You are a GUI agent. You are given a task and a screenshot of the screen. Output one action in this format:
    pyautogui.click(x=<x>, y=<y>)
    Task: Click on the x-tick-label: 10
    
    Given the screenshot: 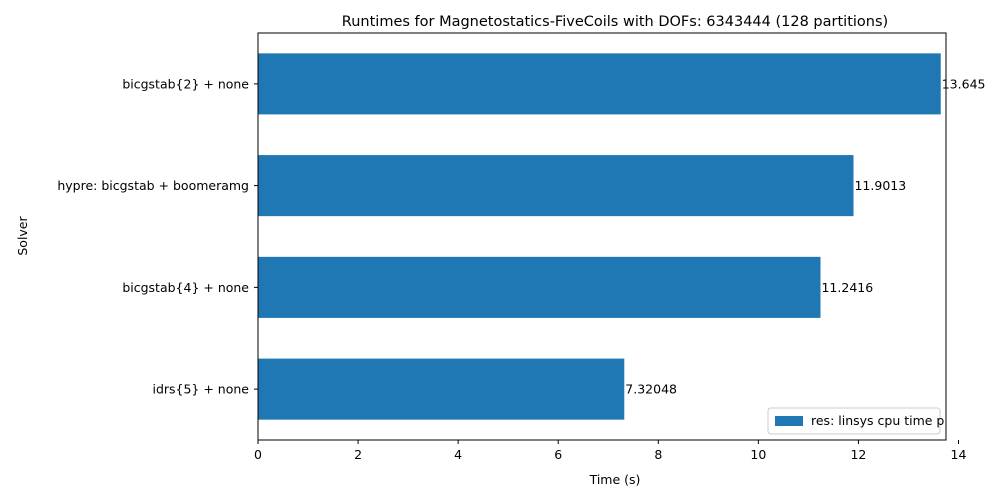 What is the action you would take?
    pyautogui.click(x=758, y=454)
    